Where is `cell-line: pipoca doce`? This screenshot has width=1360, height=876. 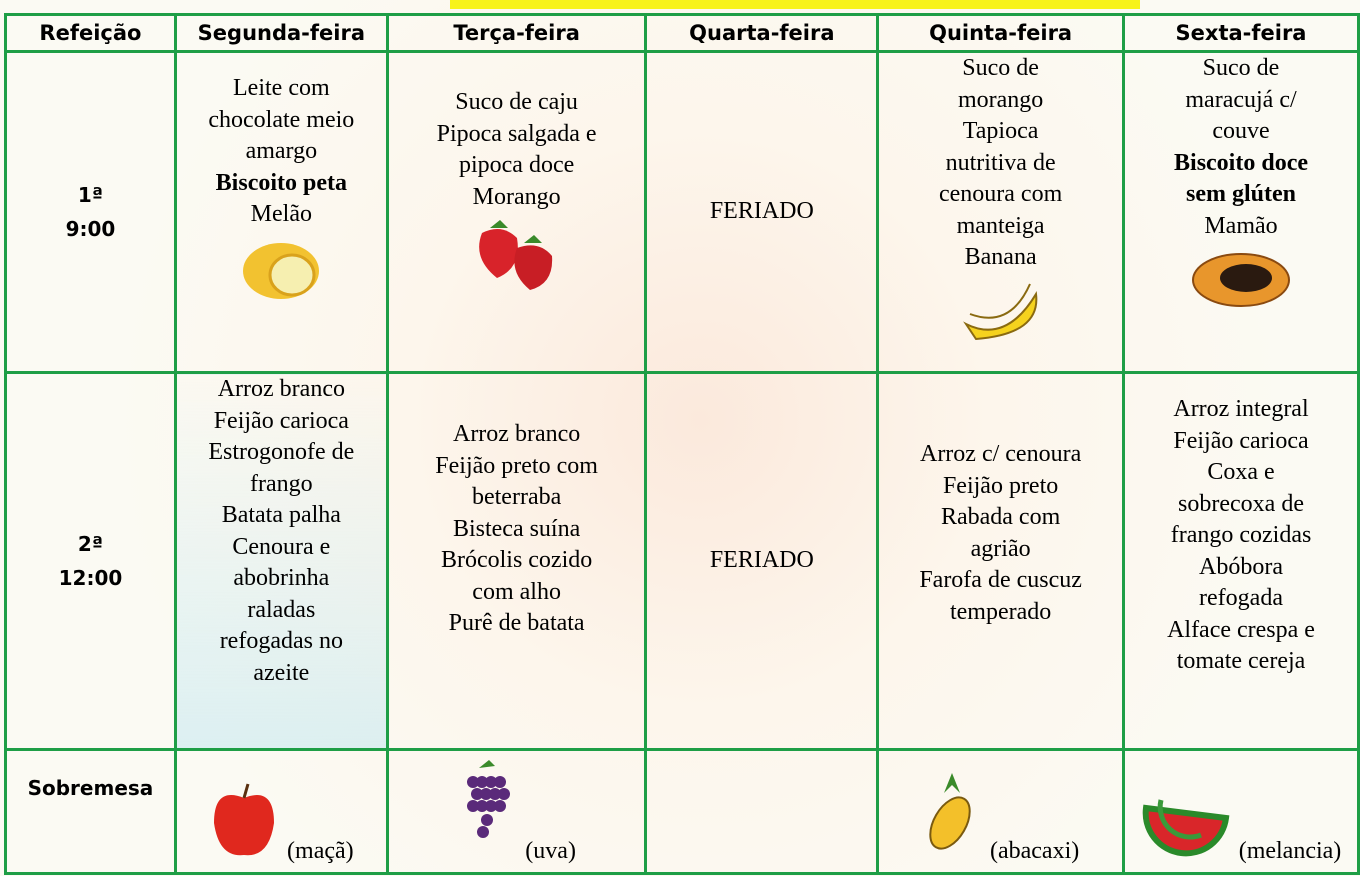 cell-line: pipoca doce is located at coordinates (516, 165).